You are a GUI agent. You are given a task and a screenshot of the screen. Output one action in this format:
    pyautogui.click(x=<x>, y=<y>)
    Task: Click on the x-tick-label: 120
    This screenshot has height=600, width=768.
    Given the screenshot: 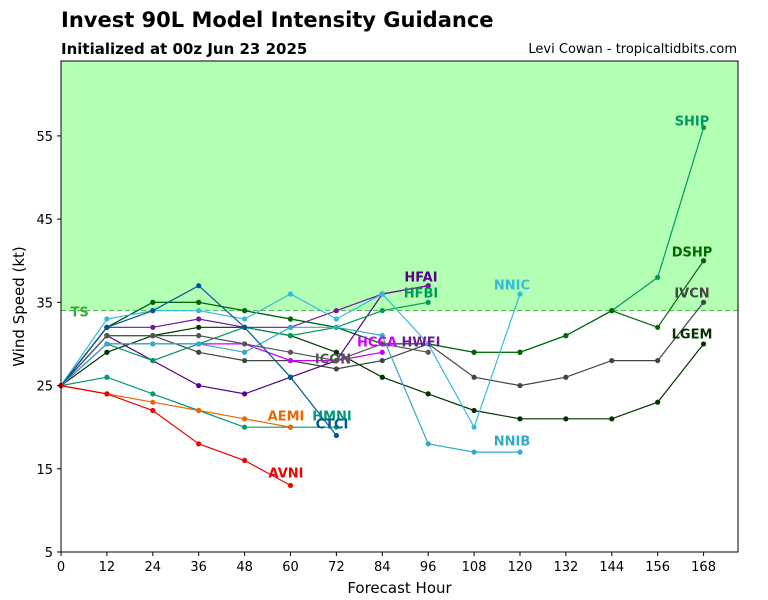 What is the action you would take?
    pyautogui.click(x=520, y=567)
    